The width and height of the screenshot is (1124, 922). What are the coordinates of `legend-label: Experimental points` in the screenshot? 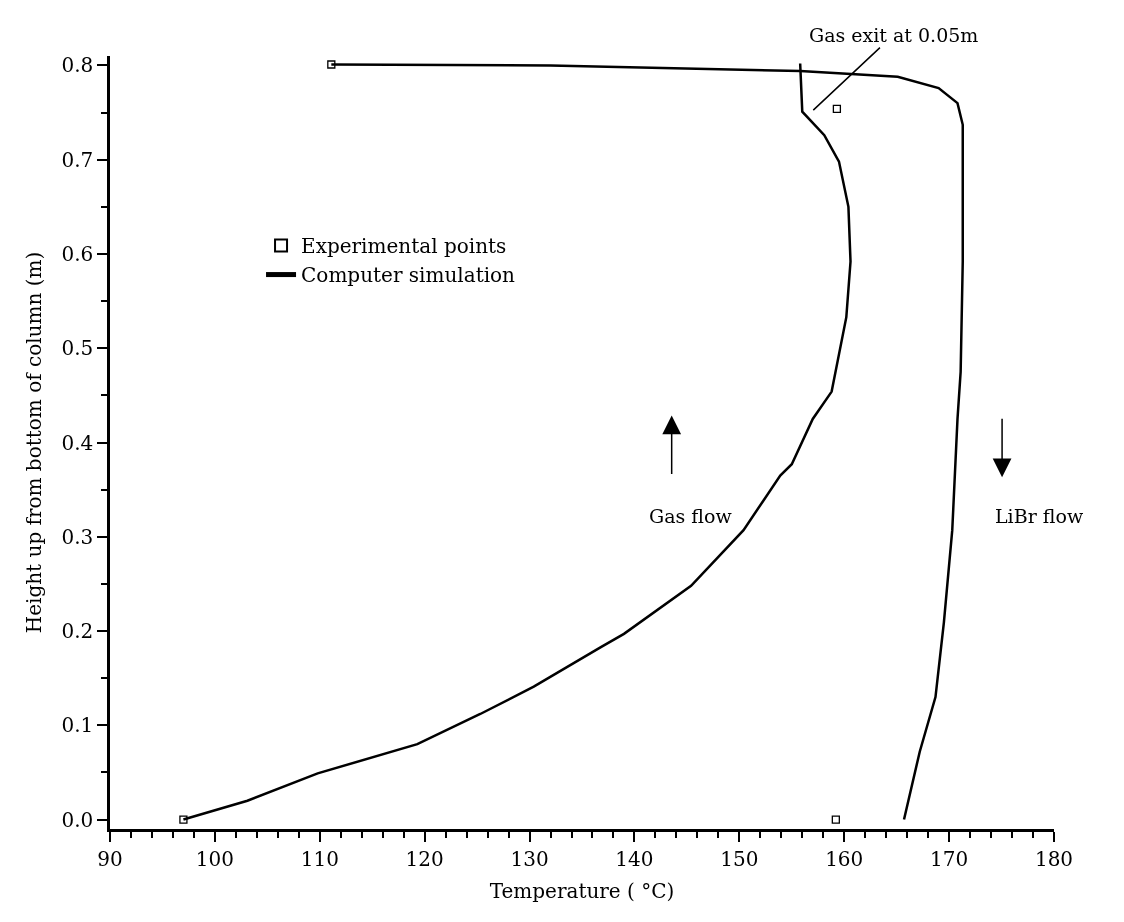 It's located at (404, 246).